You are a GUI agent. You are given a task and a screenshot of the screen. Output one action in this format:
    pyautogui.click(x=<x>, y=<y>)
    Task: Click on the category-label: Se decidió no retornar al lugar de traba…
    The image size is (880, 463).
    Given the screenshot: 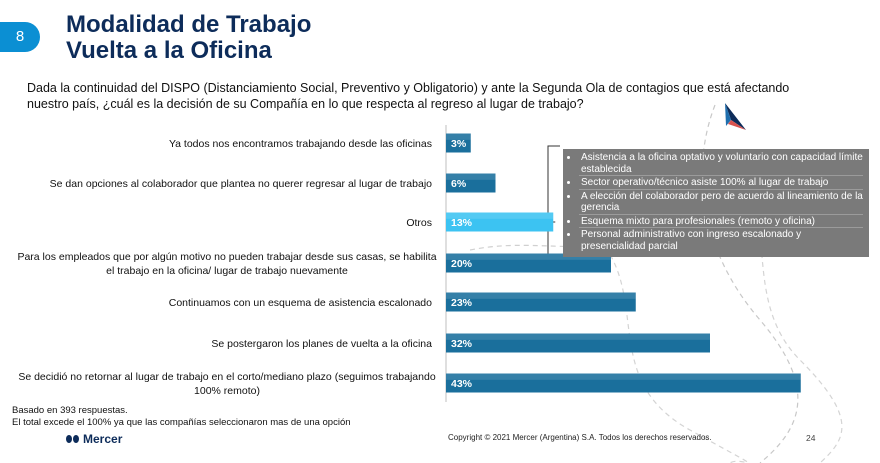 What is the action you would take?
    pyautogui.click(x=226, y=384)
    